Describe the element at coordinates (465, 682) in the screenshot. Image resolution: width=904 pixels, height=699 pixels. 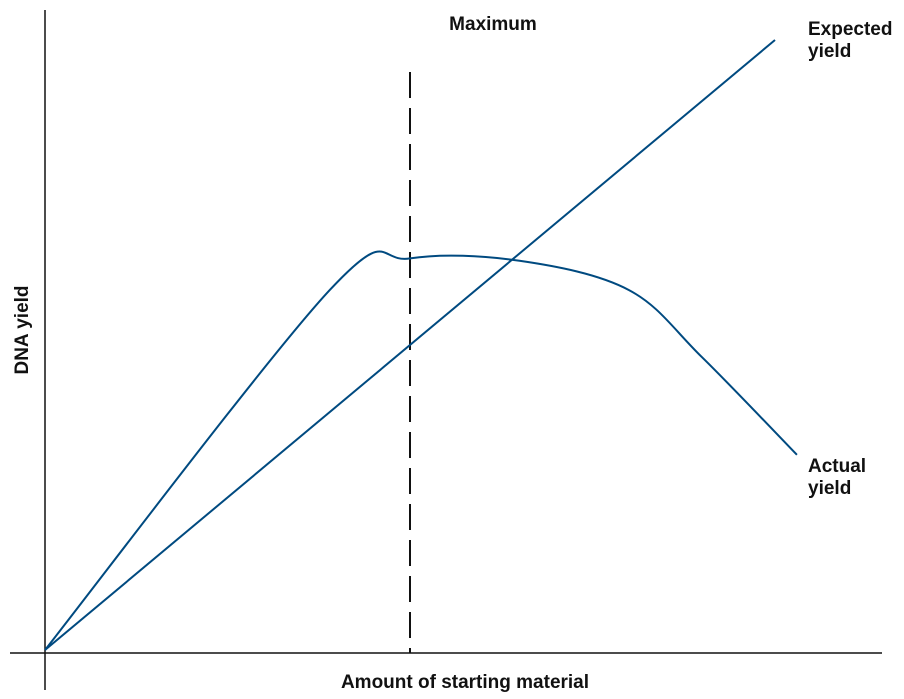
I see `x-axis-title: Amount of starting material` at that location.